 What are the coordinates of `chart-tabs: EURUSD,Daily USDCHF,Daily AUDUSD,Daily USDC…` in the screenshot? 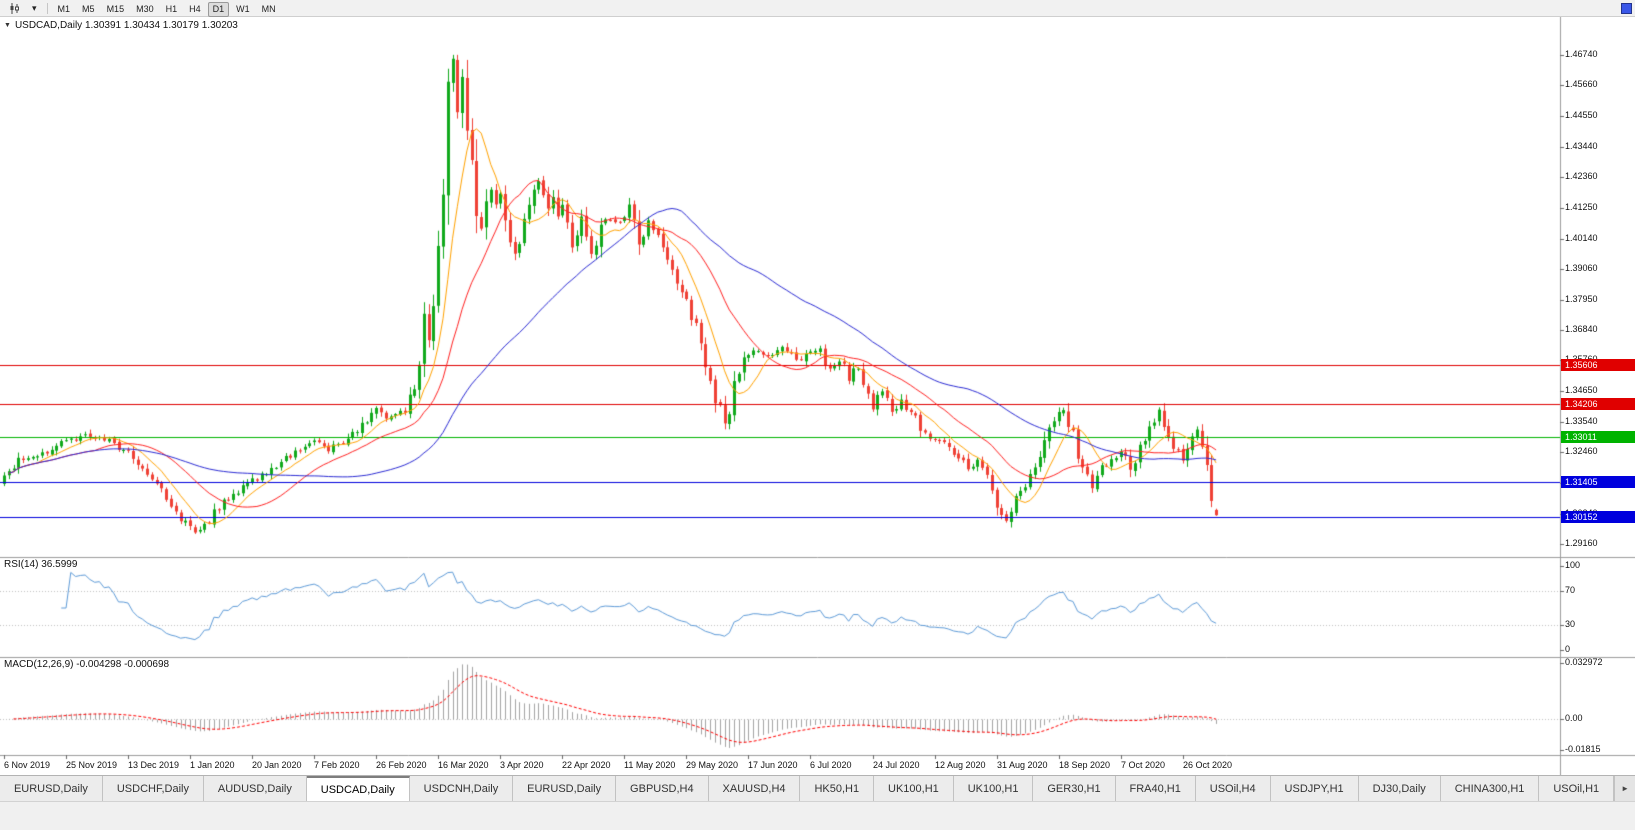 It's located at (807, 788).